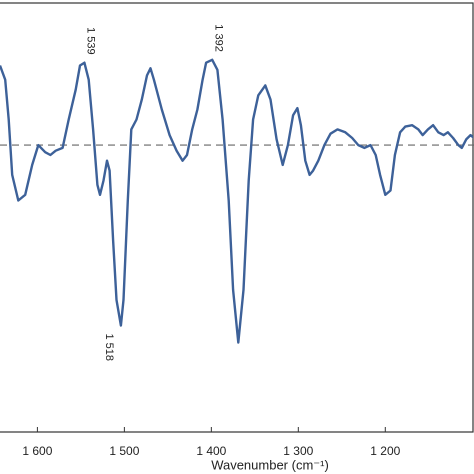 This screenshot has height=474, width=474. What do you see at coordinates (91, 41) in the screenshot?
I see `peak-annotation: 1 539` at bounding box center [91, 41].